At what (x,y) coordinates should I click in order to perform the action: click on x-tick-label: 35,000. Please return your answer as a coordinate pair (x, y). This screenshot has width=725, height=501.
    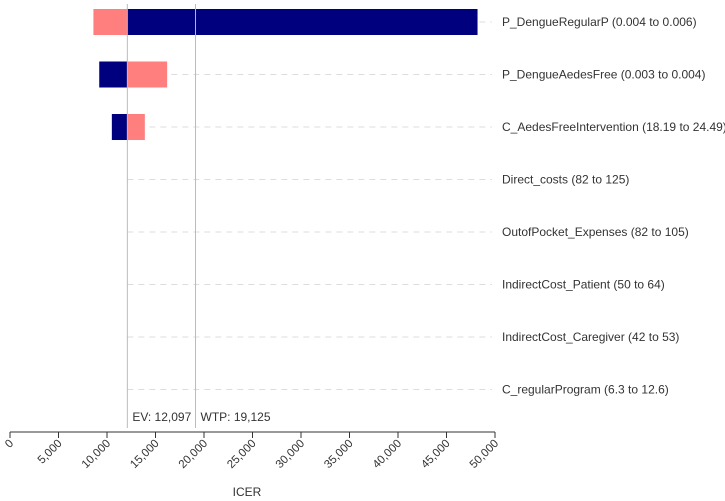
    Looking at the image, I should click on (338, 454).